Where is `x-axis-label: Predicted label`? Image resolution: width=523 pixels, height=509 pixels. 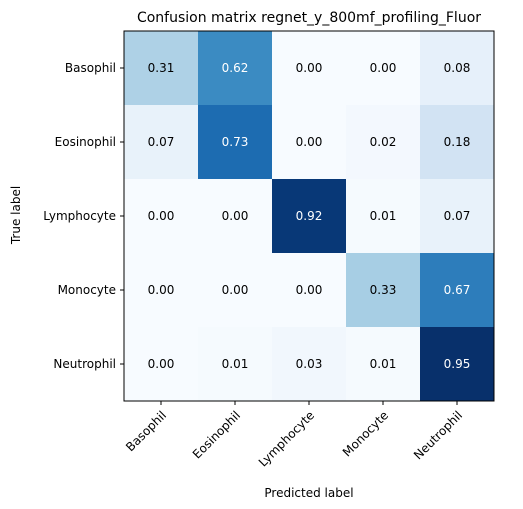
x-axis-label: Predicted label is located at coordinates (308, 493).